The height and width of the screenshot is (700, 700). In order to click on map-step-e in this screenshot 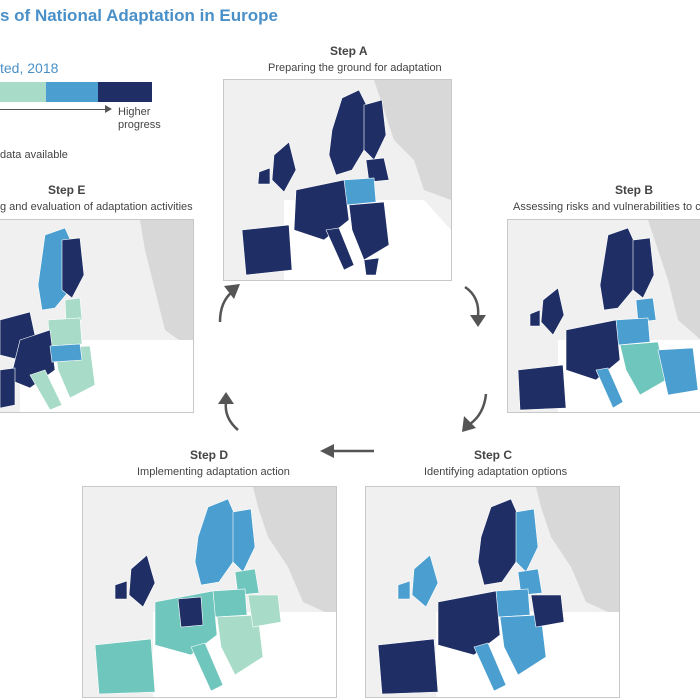, I will do `click(97, 316)`.